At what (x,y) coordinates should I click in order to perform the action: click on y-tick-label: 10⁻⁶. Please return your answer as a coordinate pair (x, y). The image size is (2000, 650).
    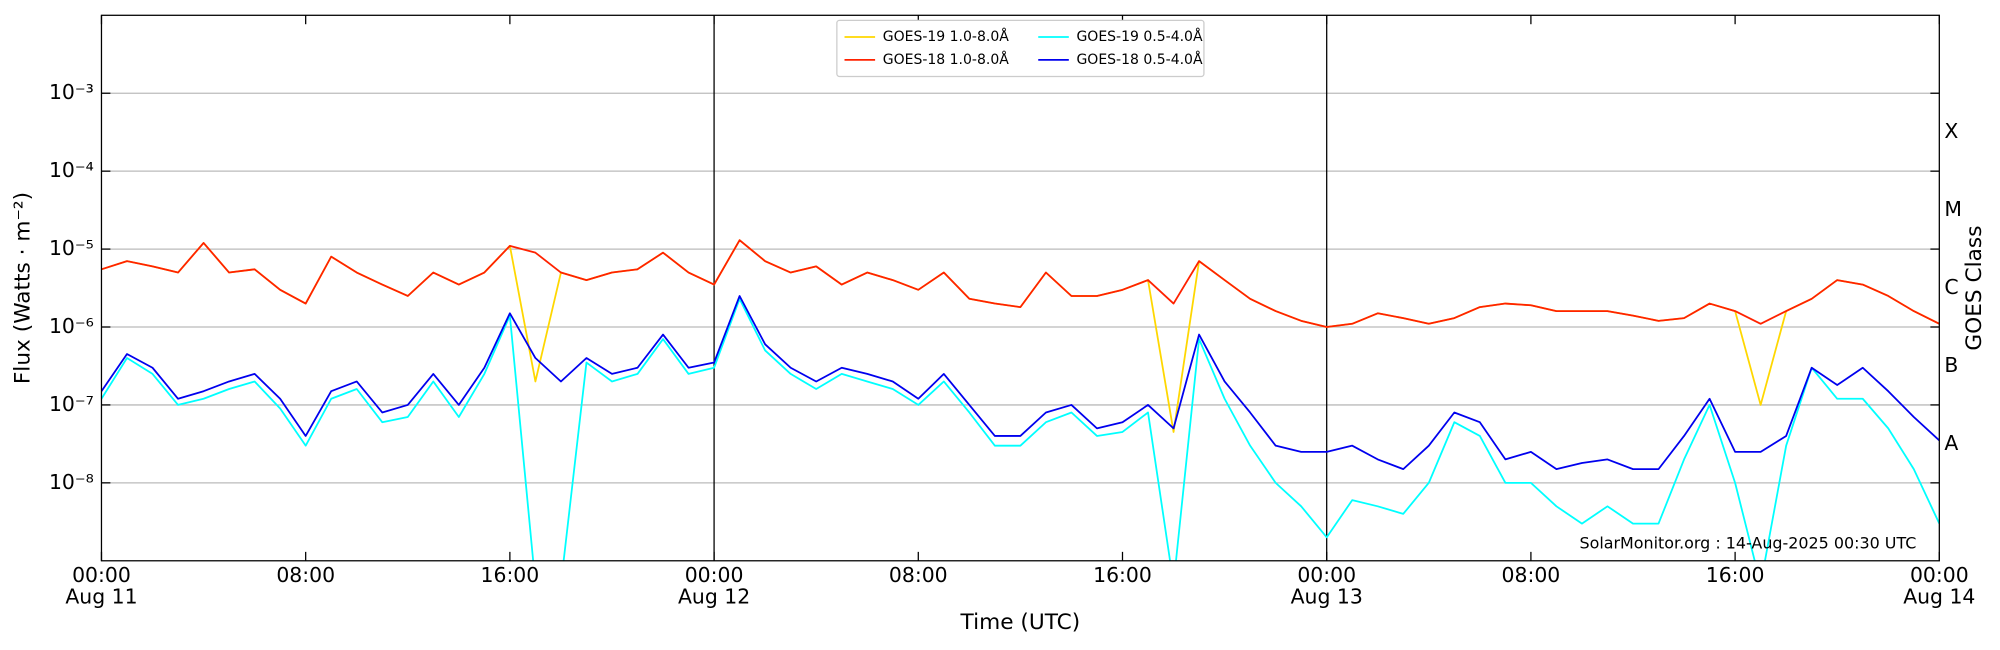
    Looking at the image, I should click on (71, 326).